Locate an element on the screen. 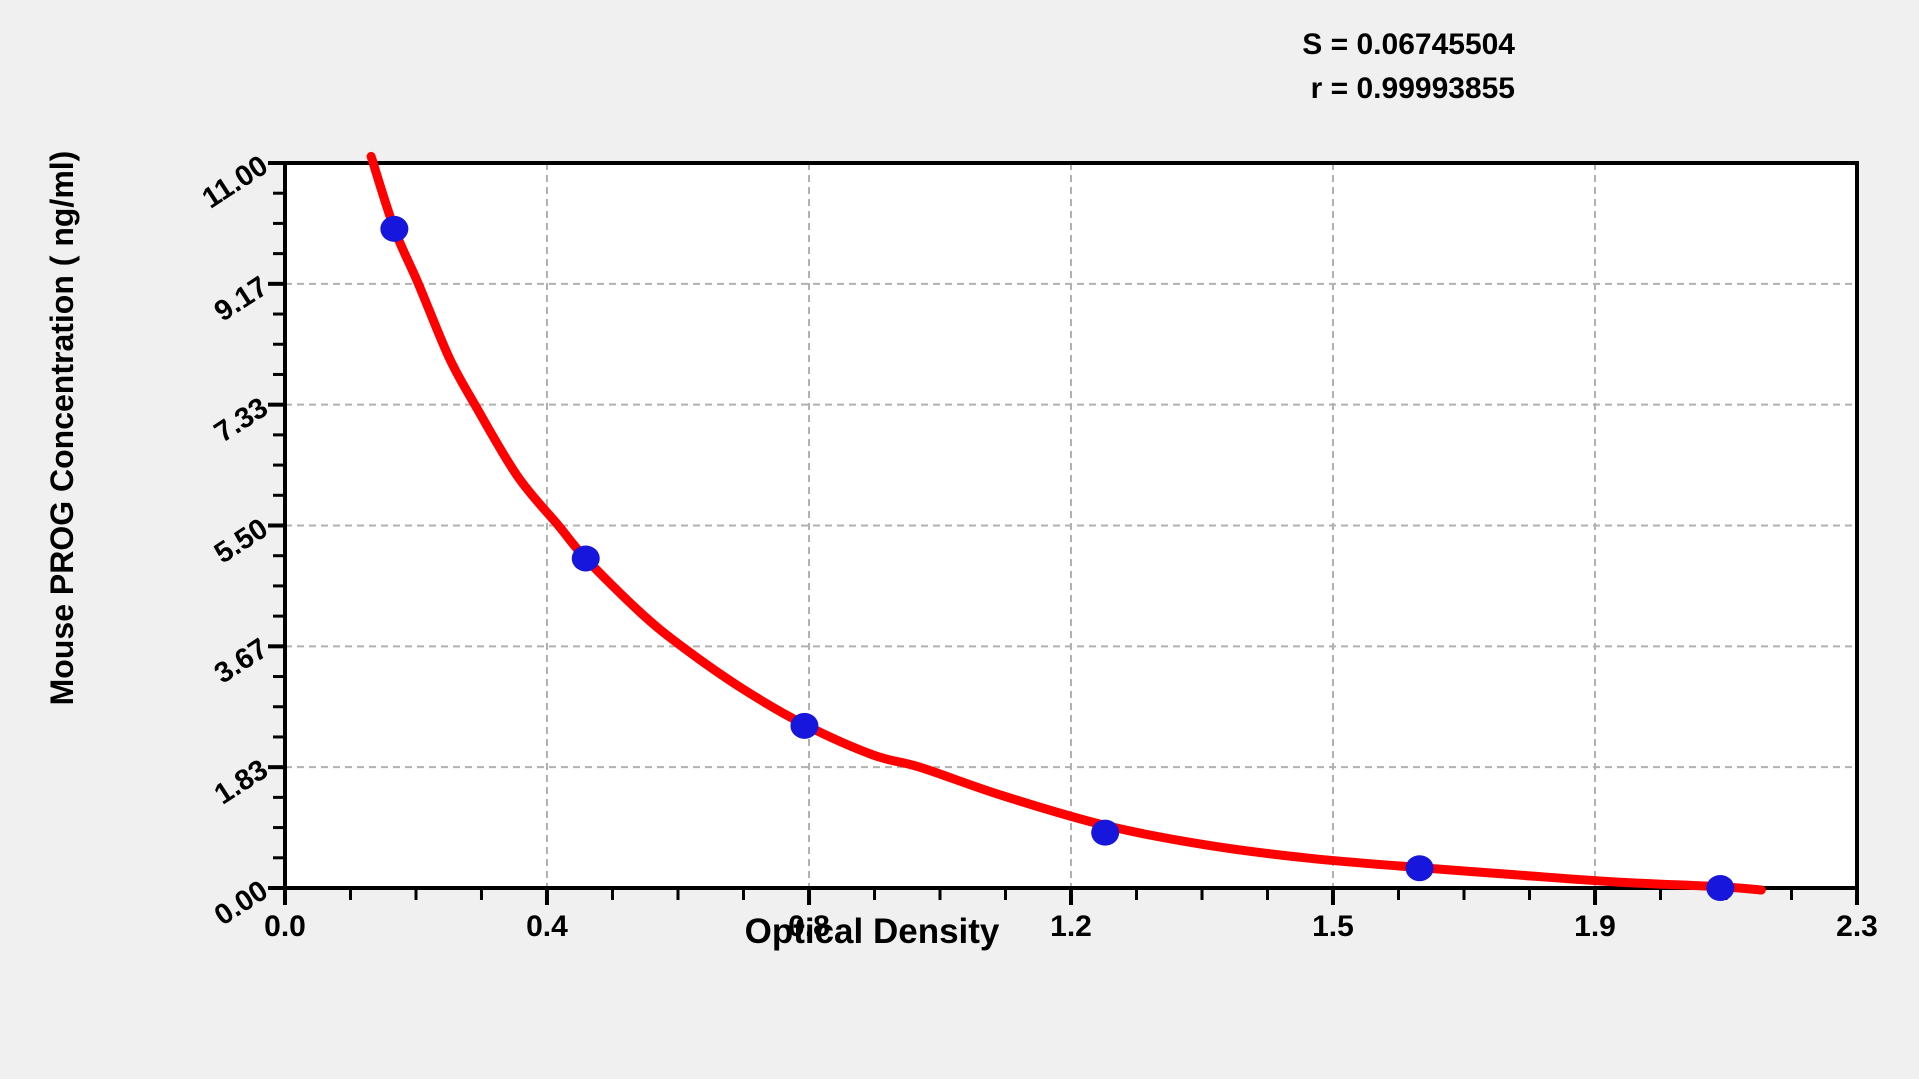  x-tick-label: 0.0 is located at coordinates (285, 926).